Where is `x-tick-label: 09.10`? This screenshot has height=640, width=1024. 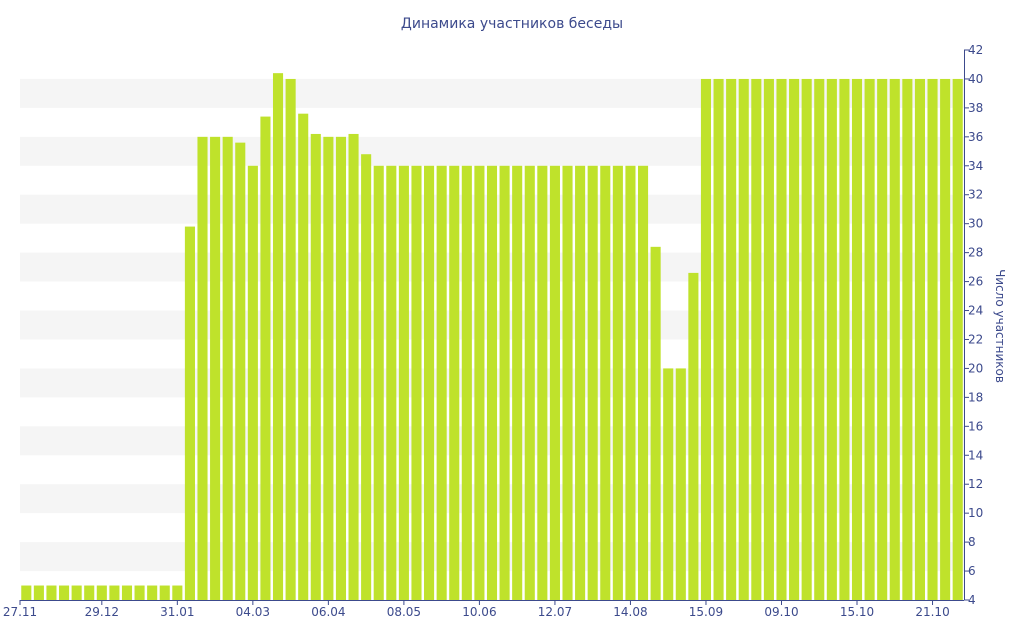
x-tick-label: 09.10 is located at coordinates (781, 612).